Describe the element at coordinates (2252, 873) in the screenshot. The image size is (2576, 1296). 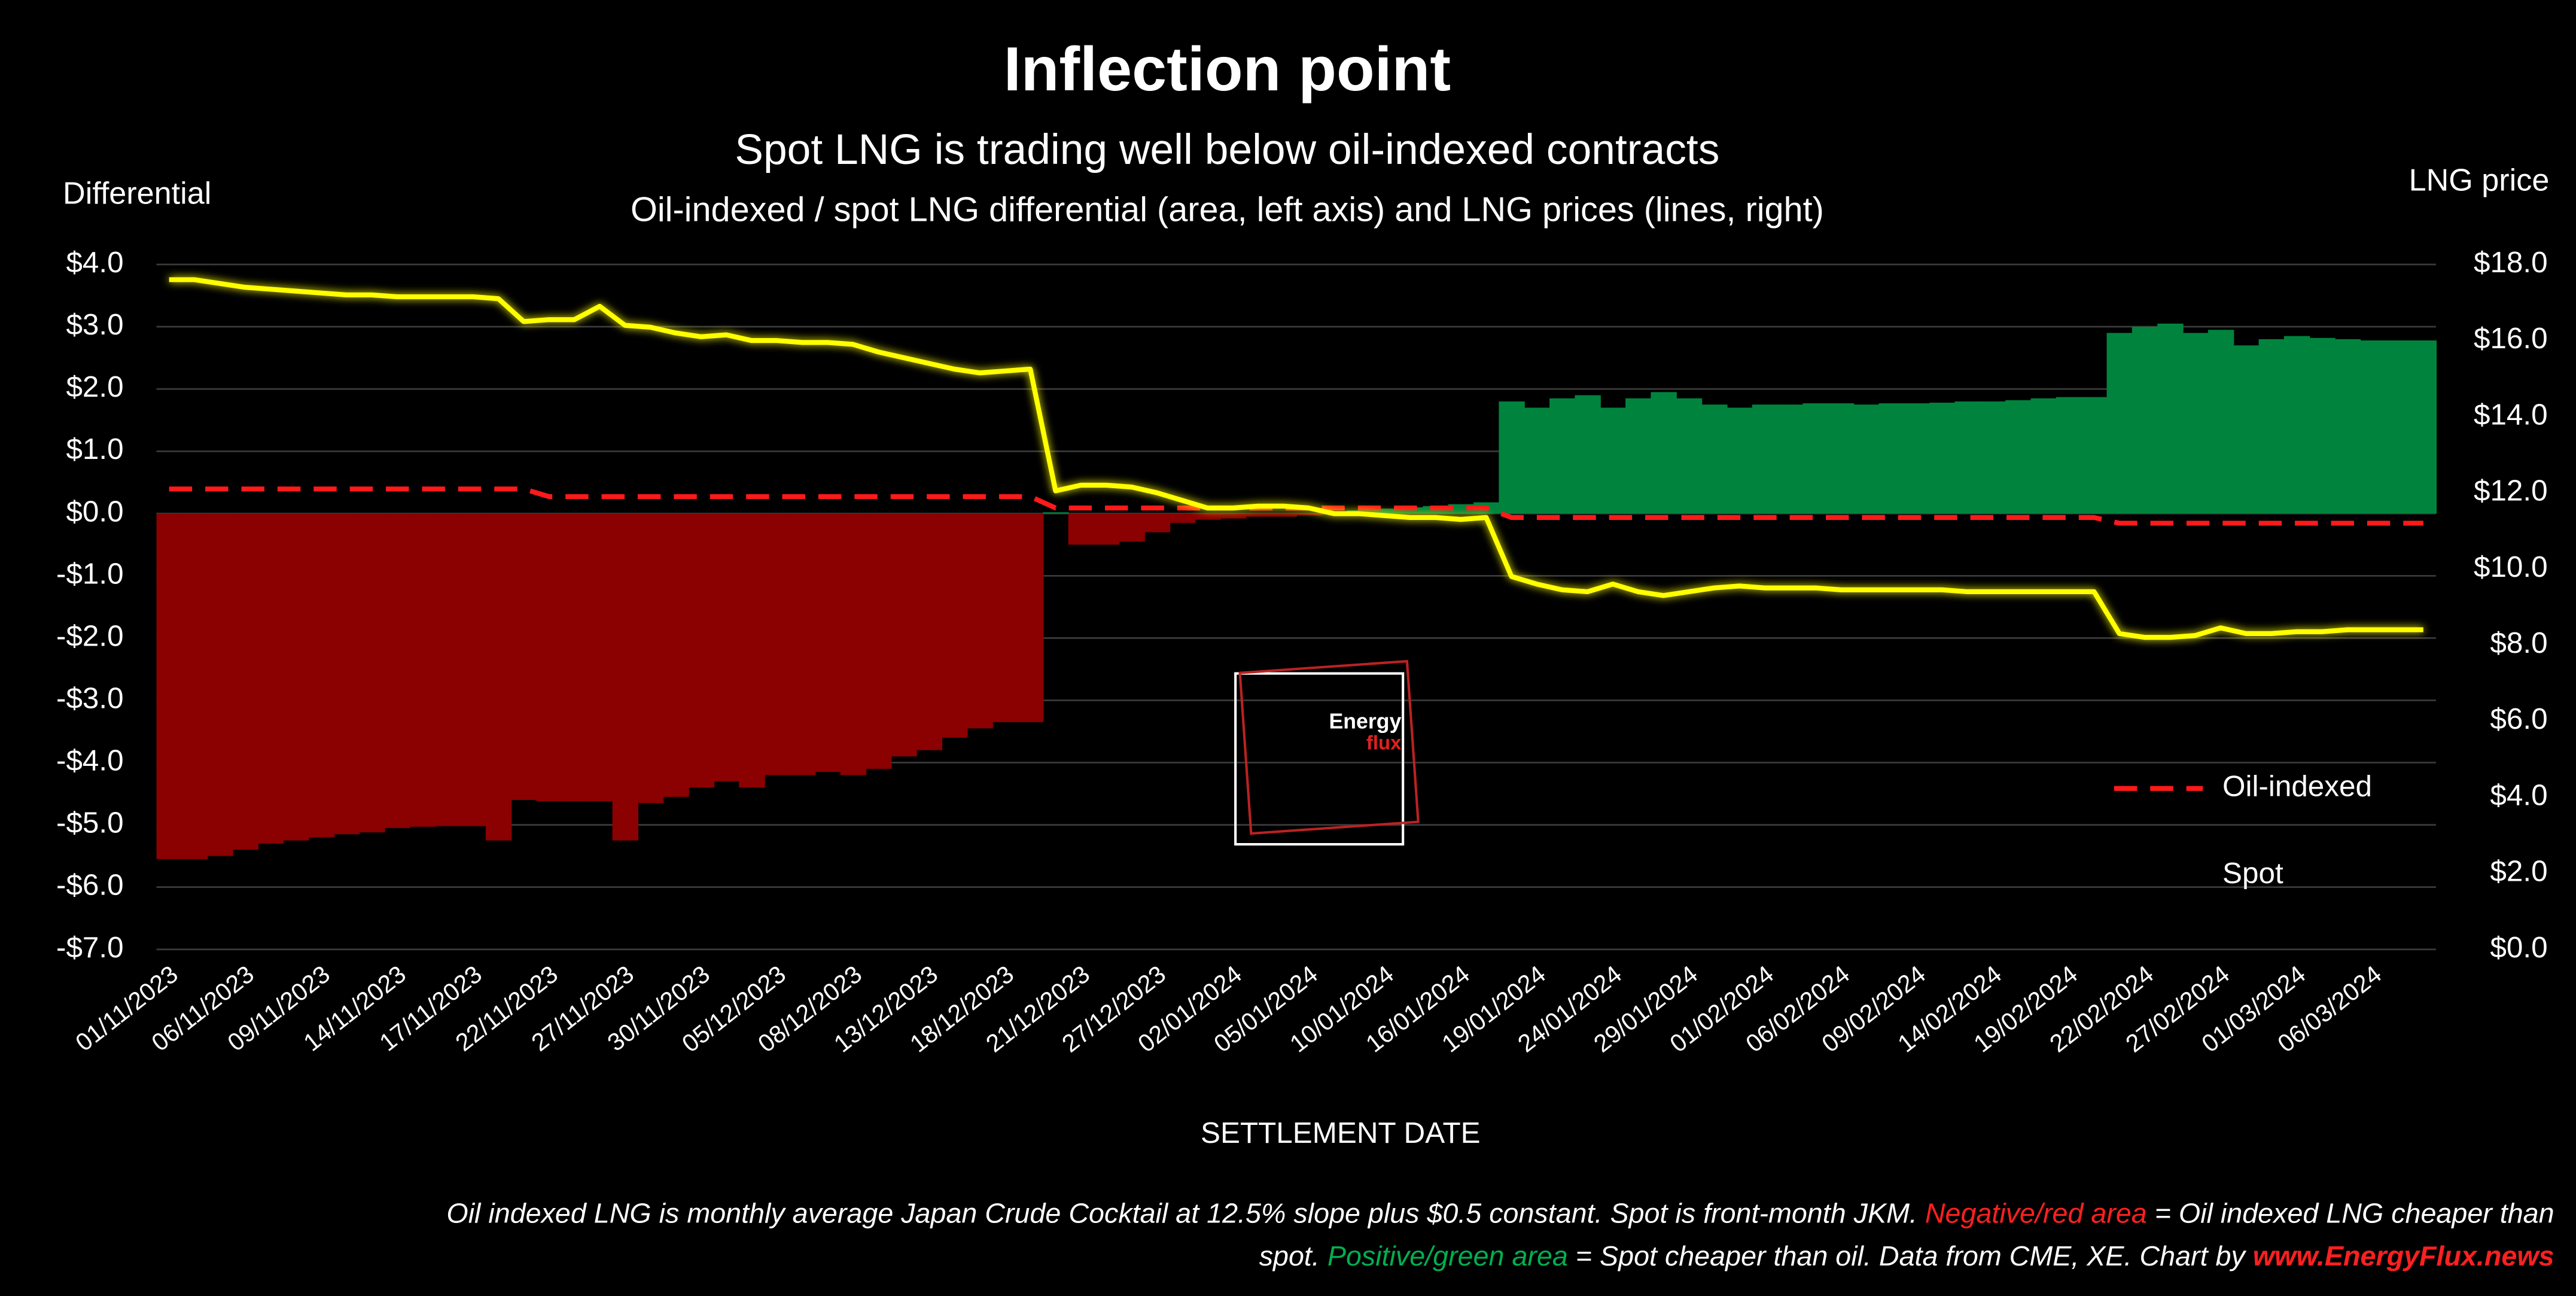
I see `legend-label: Spot` at that location.